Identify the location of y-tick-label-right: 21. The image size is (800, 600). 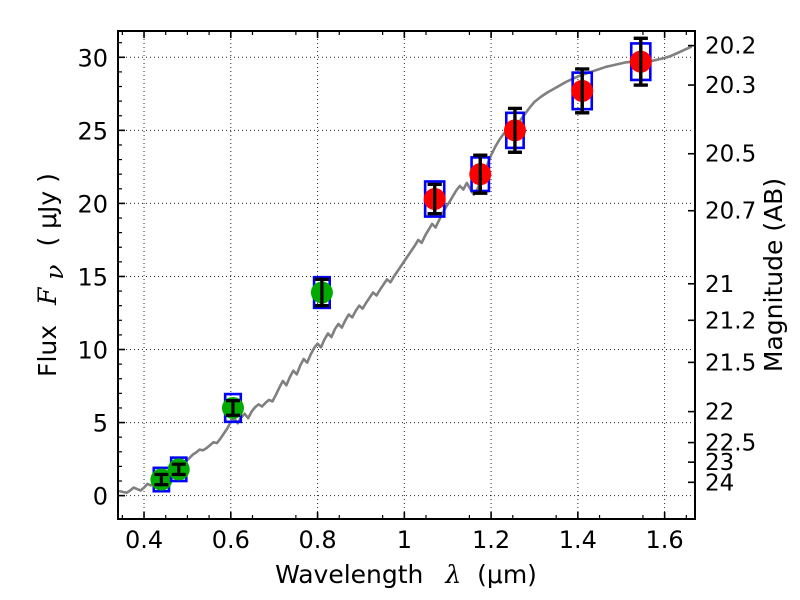
(719, 285).